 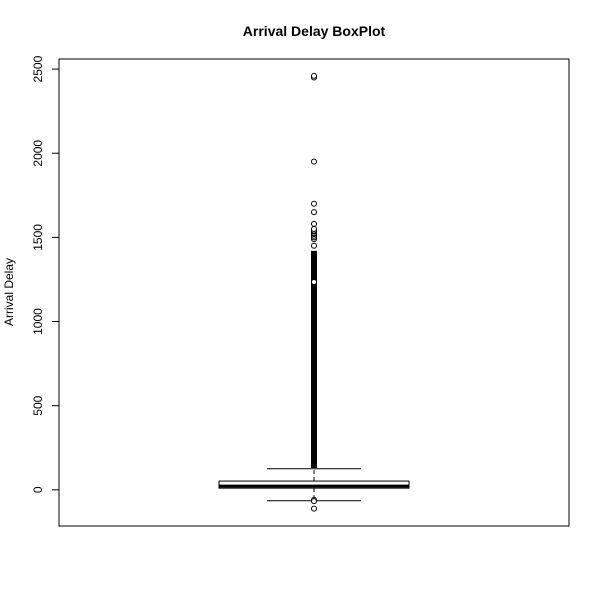 I want to click on iqr-box, so click(x=314, y=484).